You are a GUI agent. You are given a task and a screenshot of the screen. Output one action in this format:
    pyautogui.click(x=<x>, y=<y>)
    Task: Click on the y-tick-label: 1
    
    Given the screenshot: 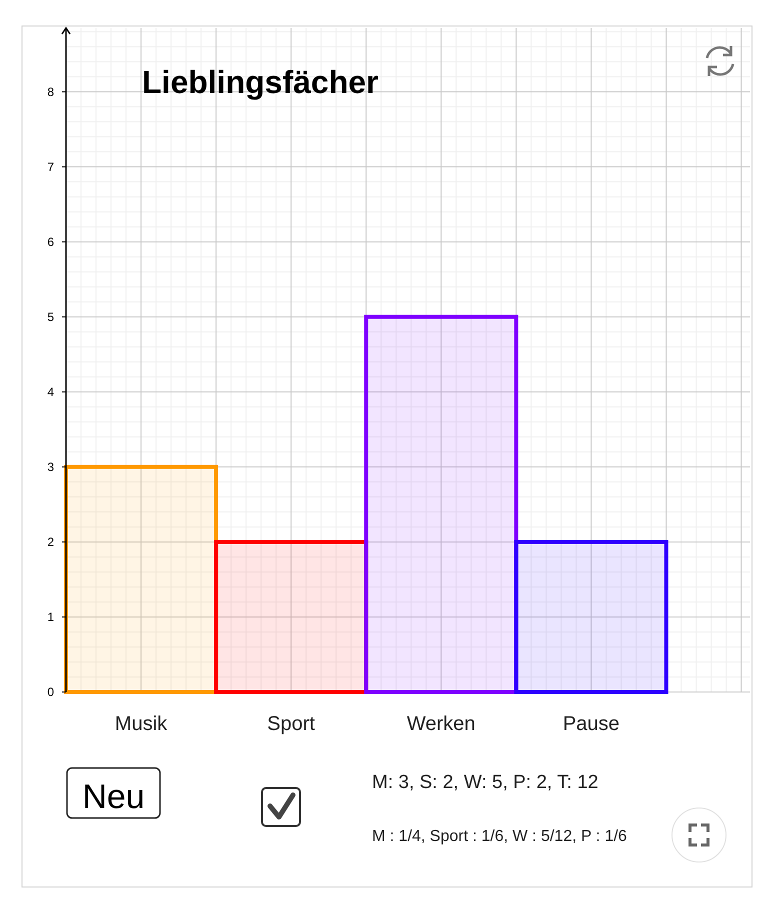 What is the action you would take?
    pyautogui.click(x=50, y=617)
    